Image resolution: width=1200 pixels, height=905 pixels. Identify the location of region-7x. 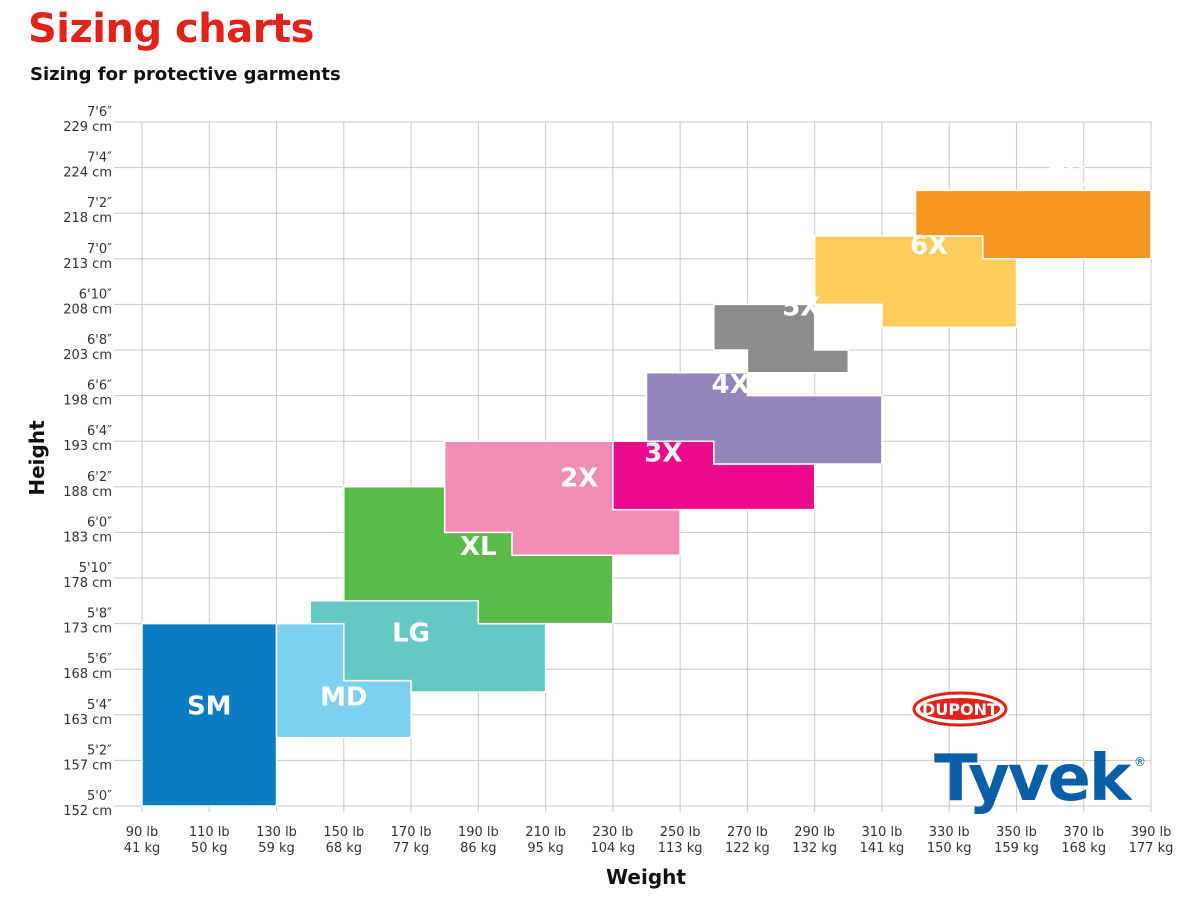
(1033, 224).